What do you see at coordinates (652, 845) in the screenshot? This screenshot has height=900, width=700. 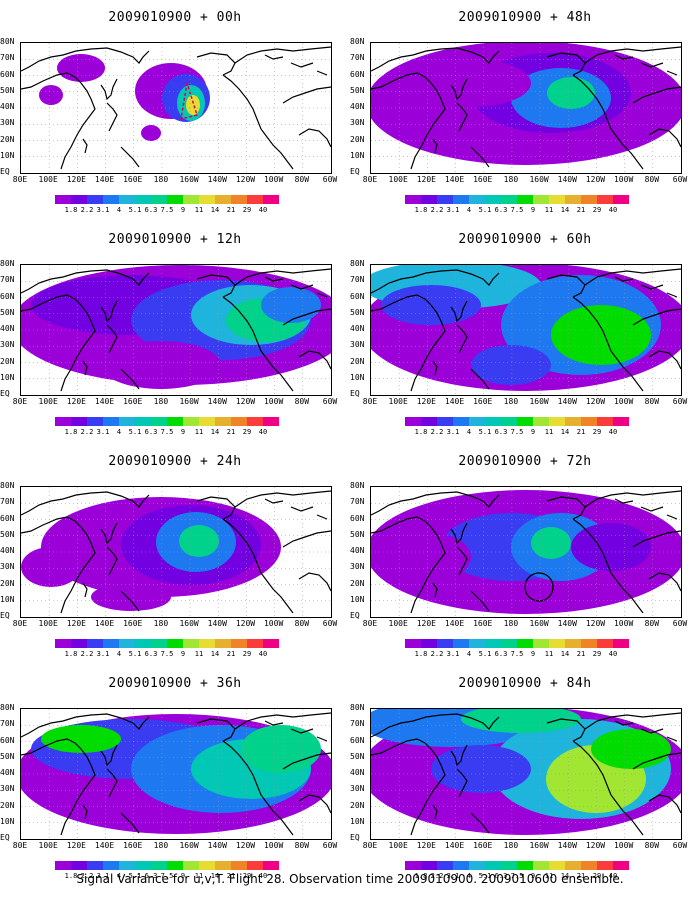 I see `lon-label: 80W` at bounding box center [652, 845].